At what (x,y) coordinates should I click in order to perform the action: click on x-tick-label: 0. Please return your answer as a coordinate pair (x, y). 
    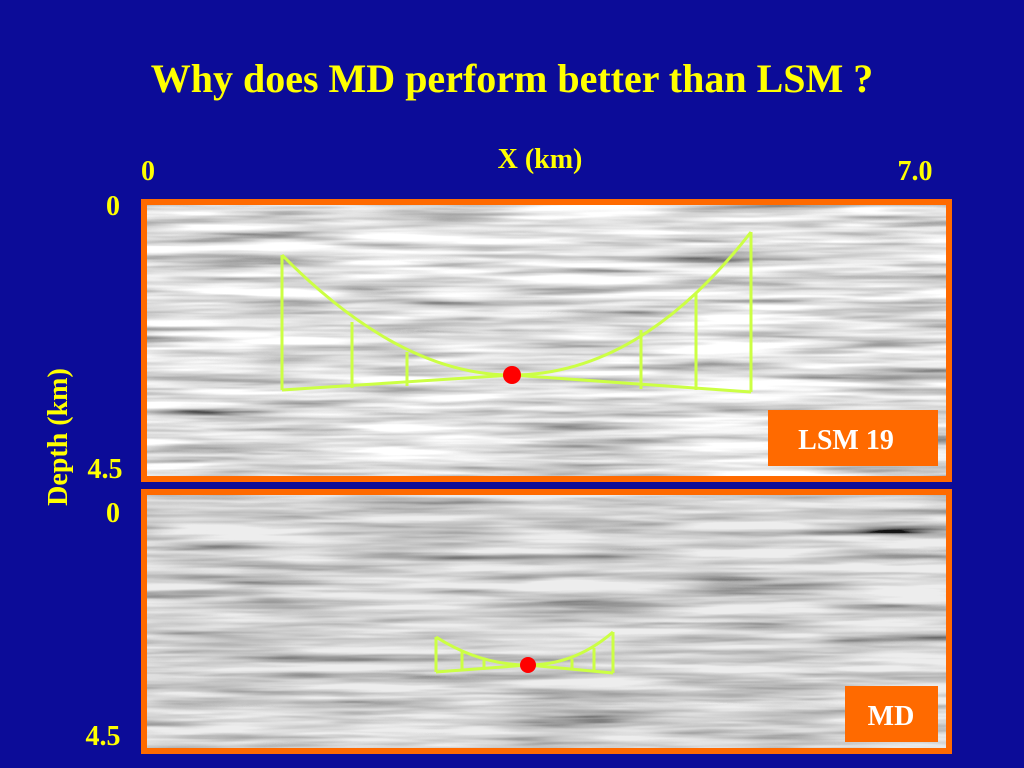
    Looking at the image, I should click on (148, 171).